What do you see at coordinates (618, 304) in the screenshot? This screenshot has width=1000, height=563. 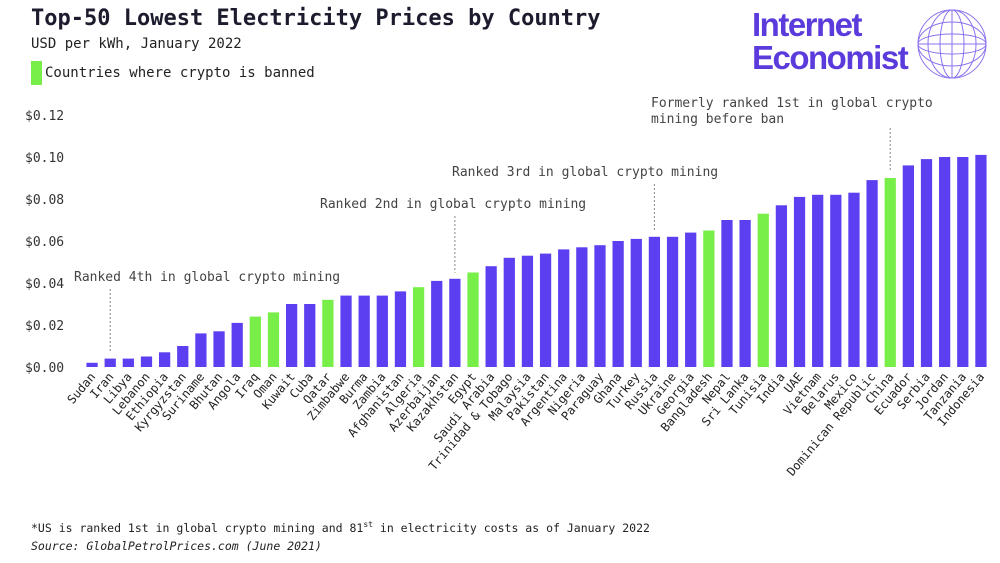 I see `bar-ghana` at bounding box center [618, 304].